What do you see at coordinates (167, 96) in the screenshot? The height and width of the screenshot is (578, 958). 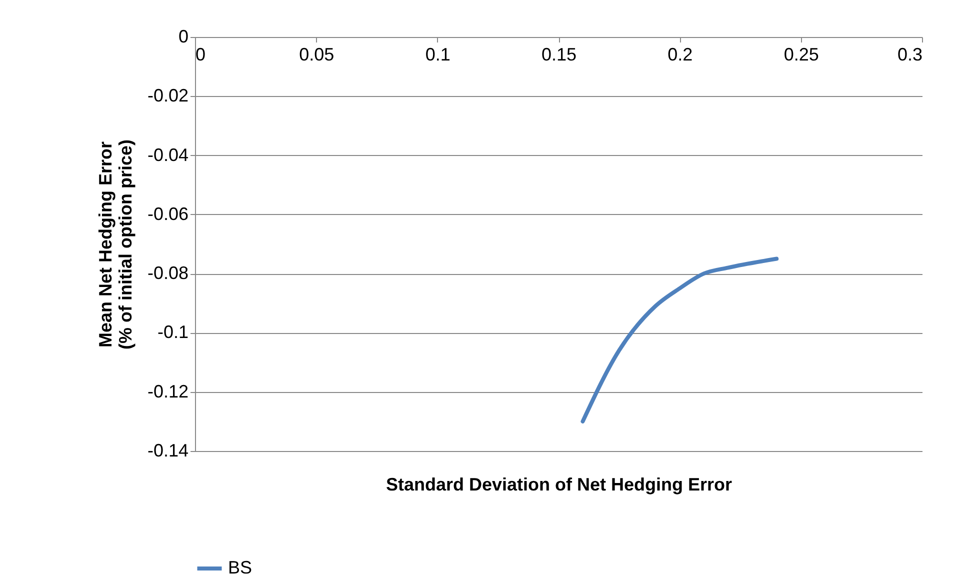 I see `y-tick-label: -0.02` at bounding box center [167, 96].